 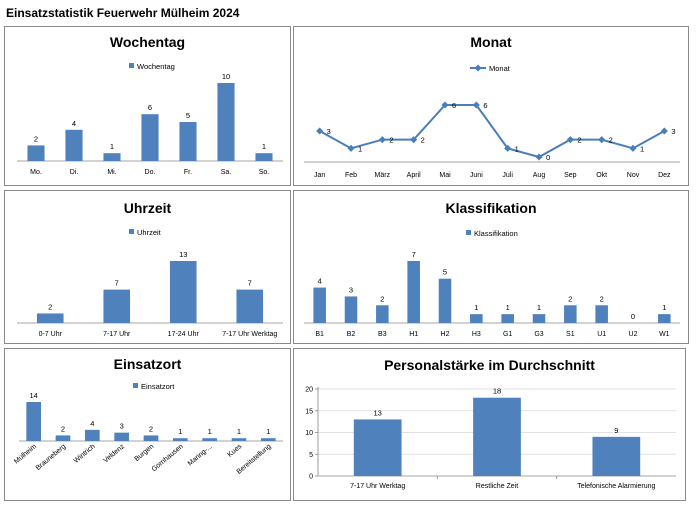 What do you see at coordinates (111, 172) in the screenshot?
I see `x-tick-label: Mi.` at bounding box center [111, 172].